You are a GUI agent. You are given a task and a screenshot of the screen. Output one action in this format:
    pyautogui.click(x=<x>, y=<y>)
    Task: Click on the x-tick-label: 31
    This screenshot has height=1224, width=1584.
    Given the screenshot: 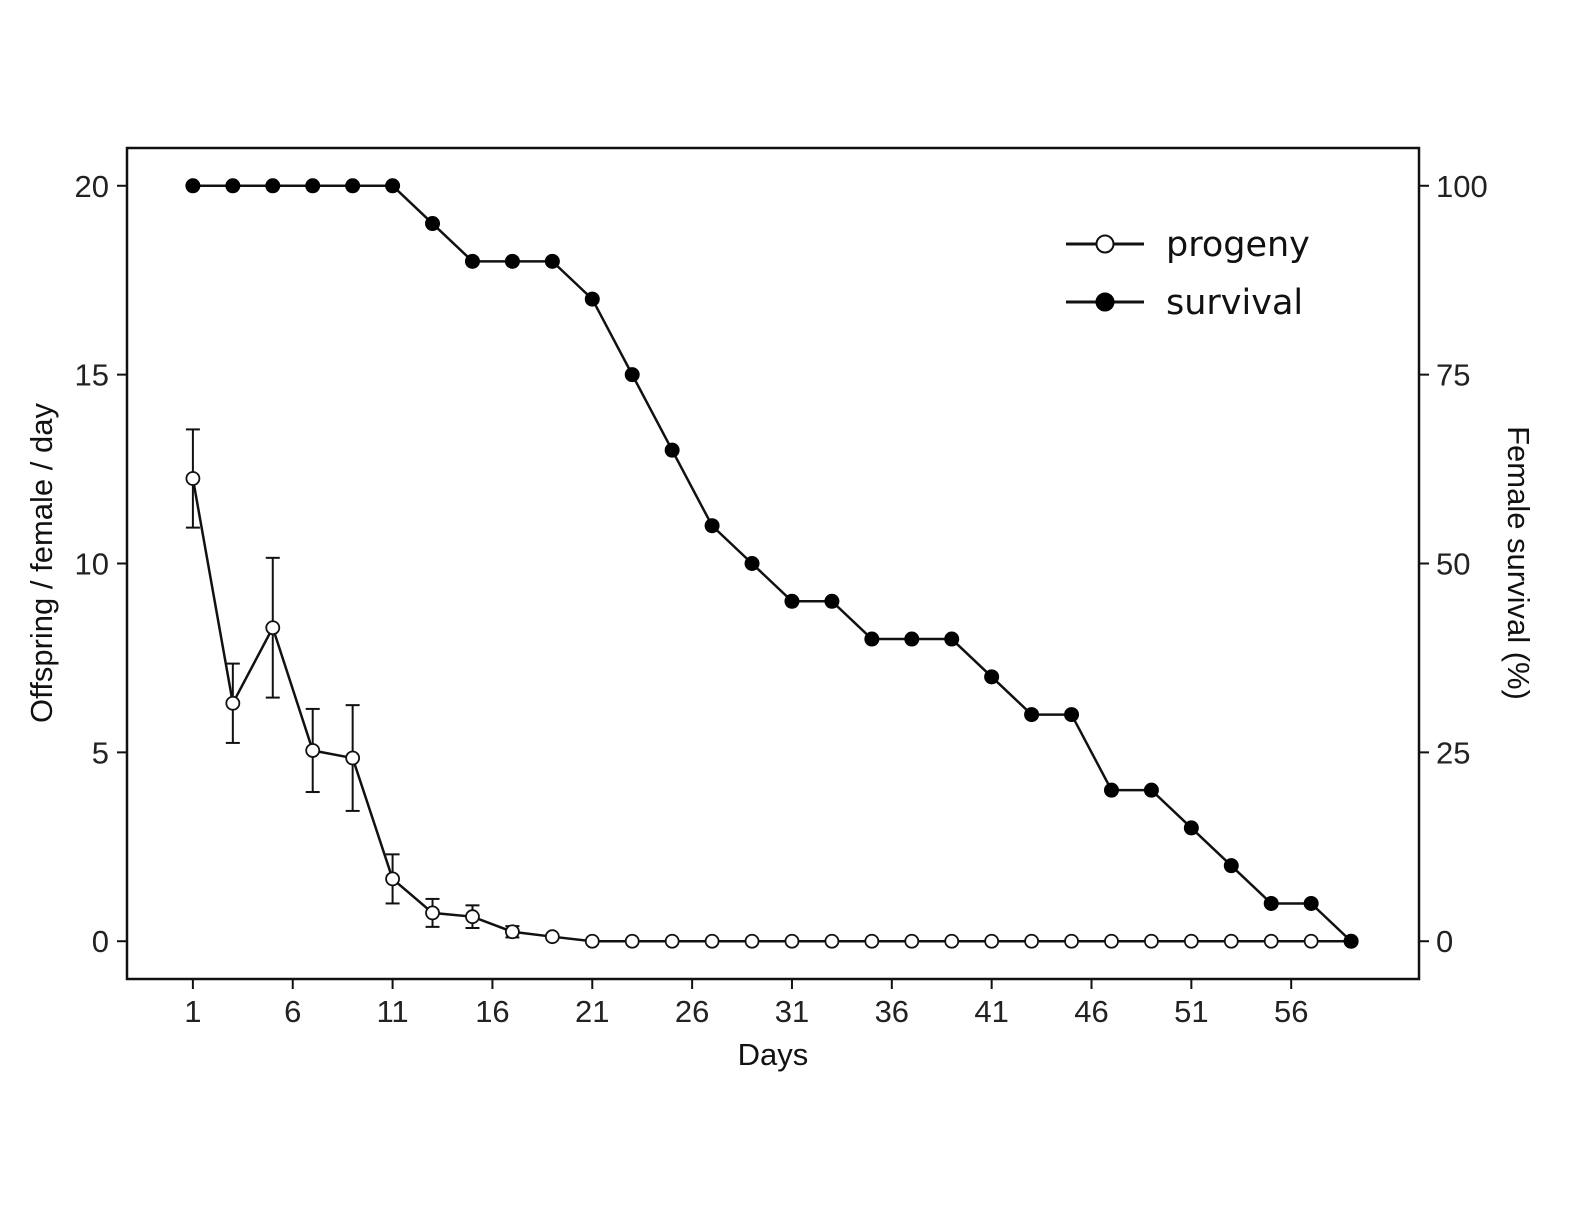 What is the action you would take?
    pyautogui.click(x=792, y=1011)
    